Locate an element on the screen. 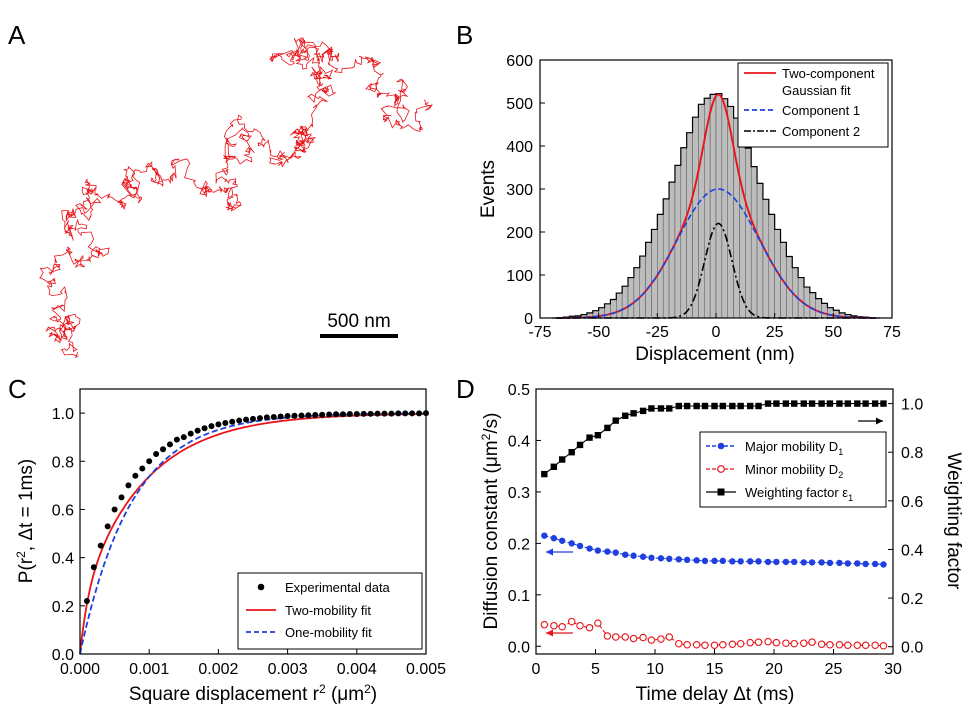  y-tick-label: 0.0 is located at coordinates (63, 655).